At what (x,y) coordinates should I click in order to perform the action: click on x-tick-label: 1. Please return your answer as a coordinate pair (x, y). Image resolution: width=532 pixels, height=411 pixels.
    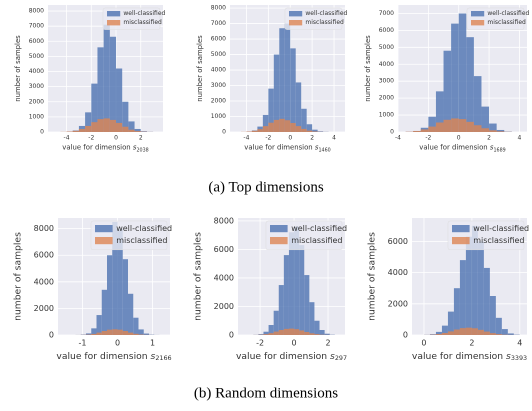
    Looking at the image, I should click on (152, 343).